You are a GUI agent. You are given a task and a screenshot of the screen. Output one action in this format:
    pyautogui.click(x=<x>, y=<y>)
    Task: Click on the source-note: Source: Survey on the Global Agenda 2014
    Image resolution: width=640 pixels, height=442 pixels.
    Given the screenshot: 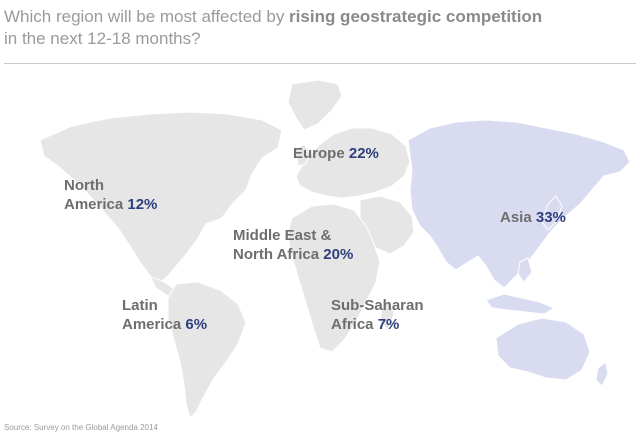 What is the action you would take?
    pyautogui.click(x=81, y=427)
    